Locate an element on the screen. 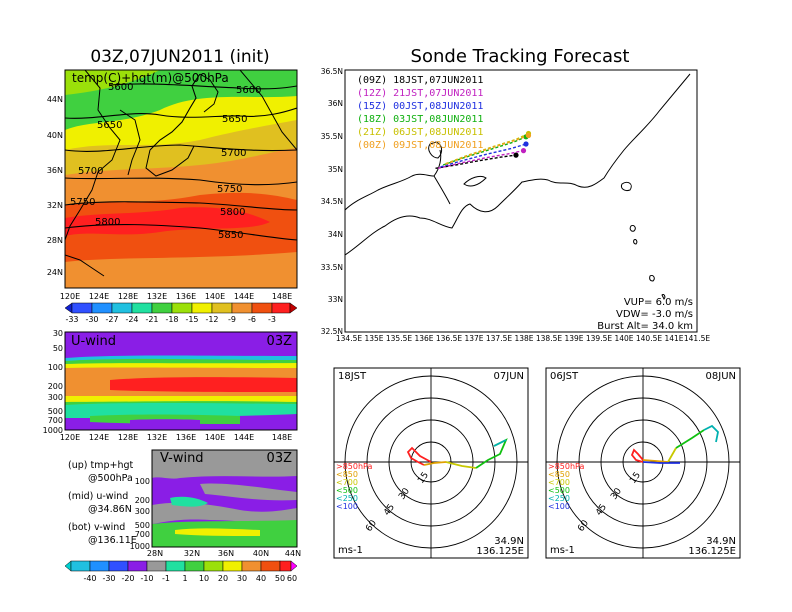 This screenshot has width=792, height=612. x-tick: 138.5E is located at coordinates (549, 338).